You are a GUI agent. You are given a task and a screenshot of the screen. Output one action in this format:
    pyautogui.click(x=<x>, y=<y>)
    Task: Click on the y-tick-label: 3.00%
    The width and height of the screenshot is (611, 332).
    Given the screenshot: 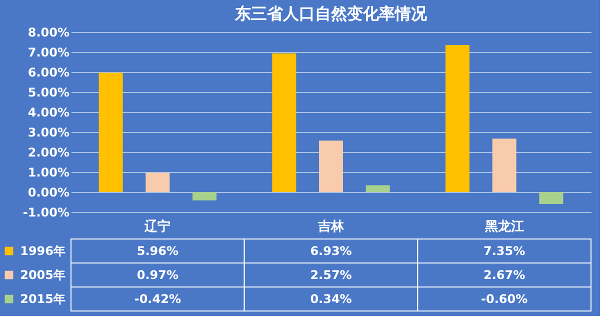 What is the action you would take?
    pyautogui.click(x=49, y=133)
    